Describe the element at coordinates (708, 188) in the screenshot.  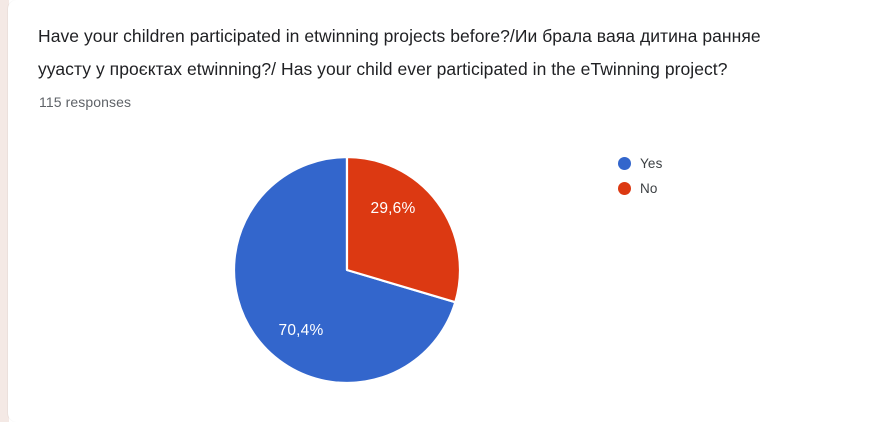
I see `legend-item-no: No` at that location.